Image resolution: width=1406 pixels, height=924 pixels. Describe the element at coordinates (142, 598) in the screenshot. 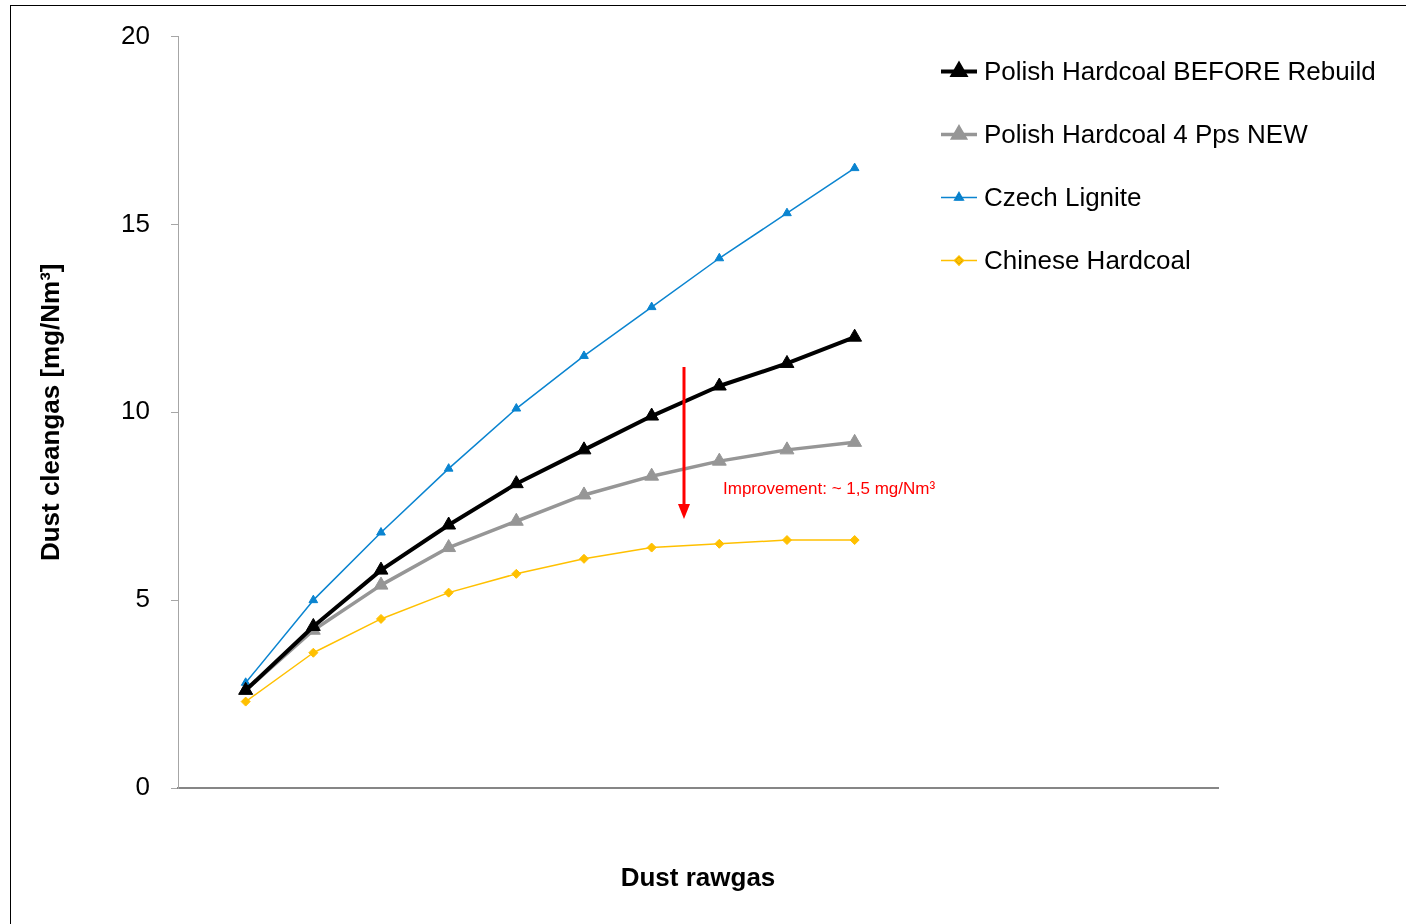

I see `y-tick-label: 5` at that location.